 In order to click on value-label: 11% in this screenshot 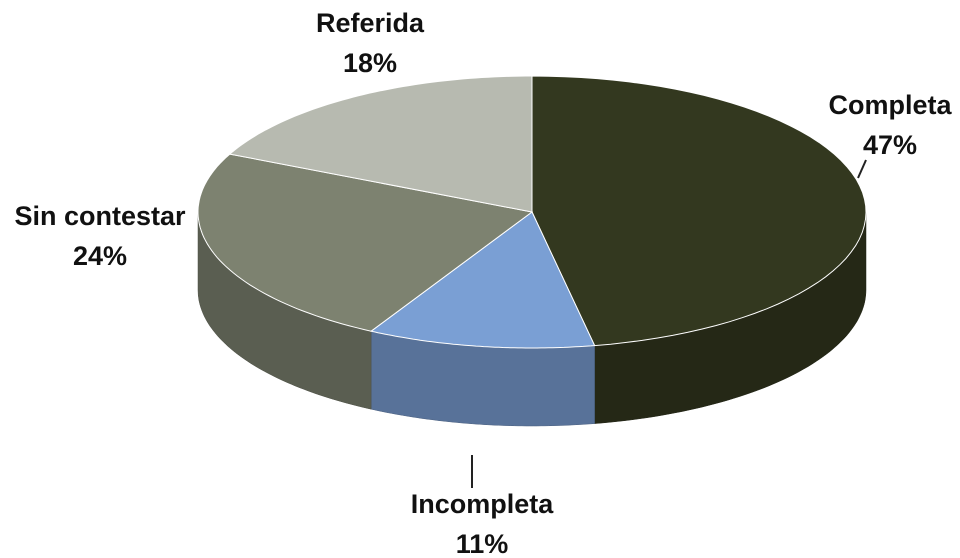, I will do `click(482, 543)`.